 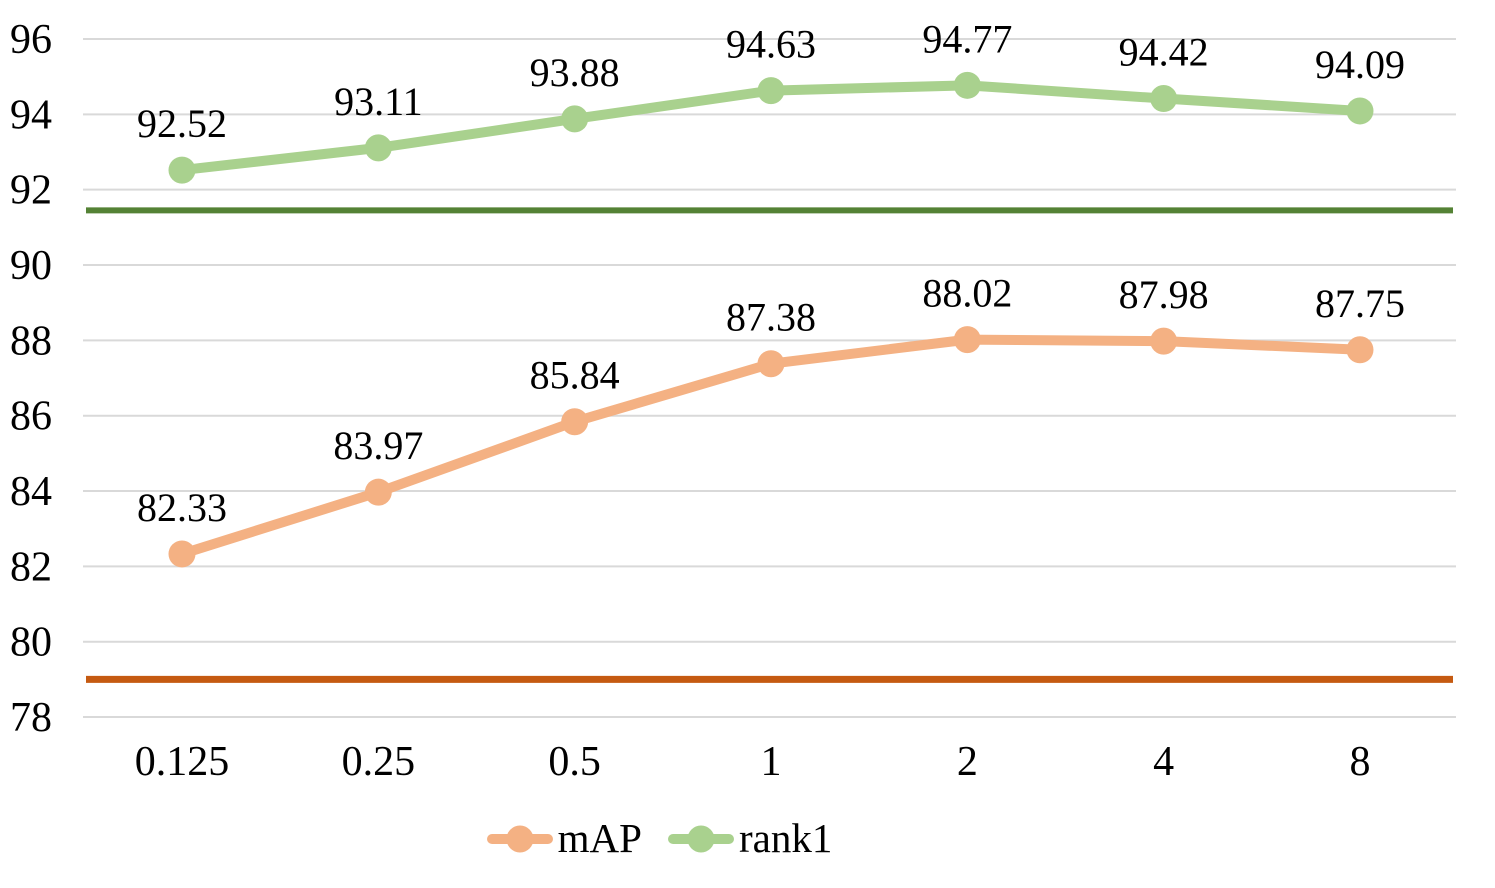 What do you see at coordinates (967, 293) in the screenshot?
I see `mAP-data-label: 88.02` at bounding box center [967, 293].